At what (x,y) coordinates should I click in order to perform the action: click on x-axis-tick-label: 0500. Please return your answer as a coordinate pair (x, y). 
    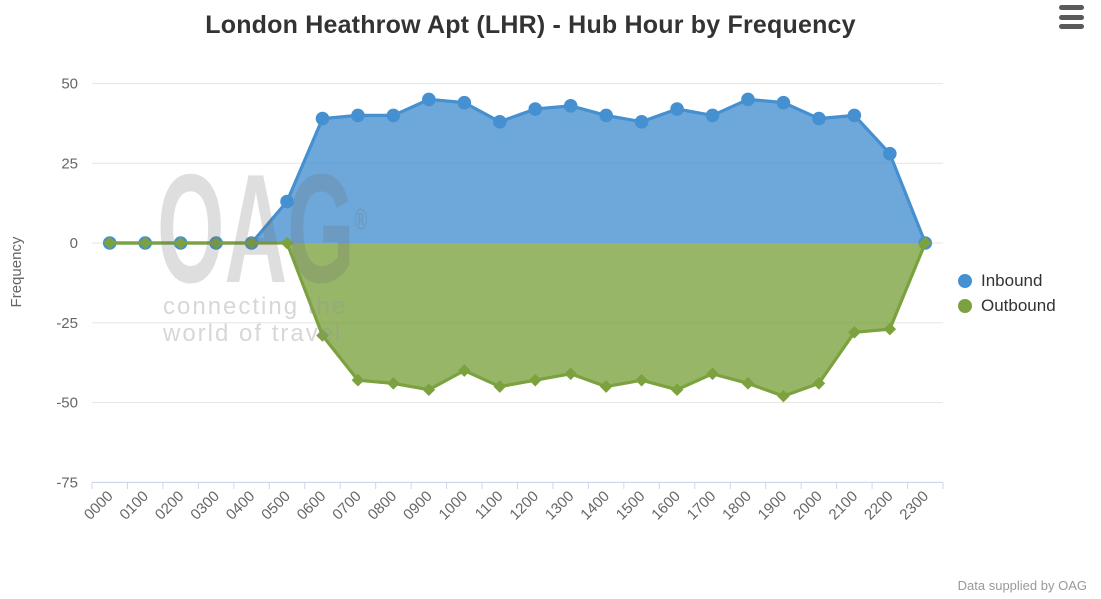
    Looking at the image, I should click on (276, 506).